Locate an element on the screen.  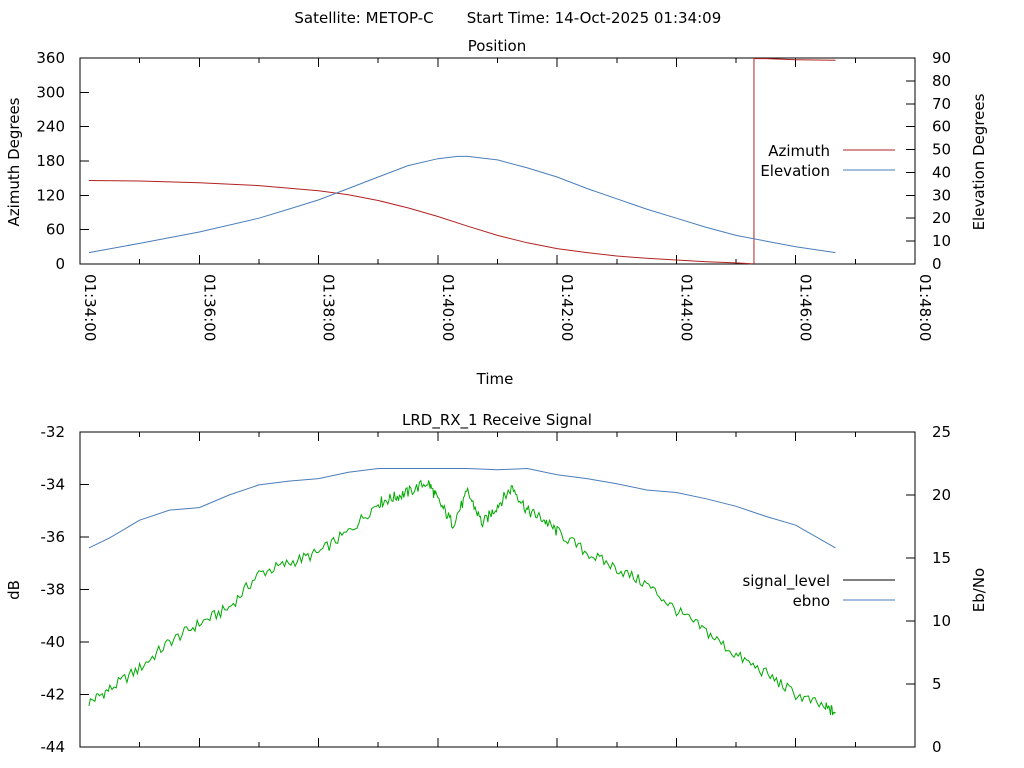
position-x-axis-label: Time is located at coordinates (495, 379).